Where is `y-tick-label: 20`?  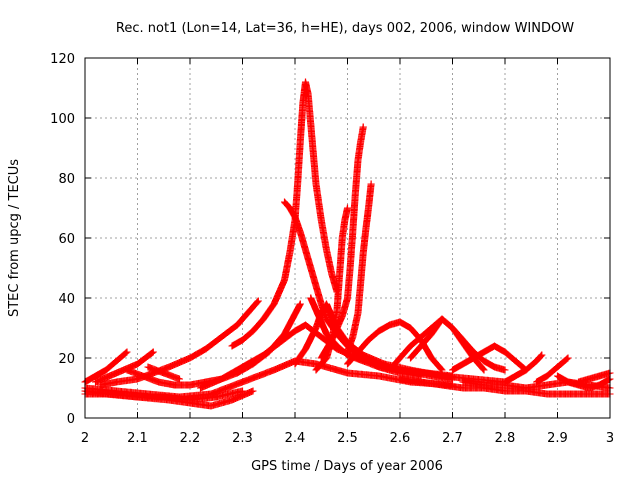
y-tick-label: 20 is located at coordinates (66, 359).